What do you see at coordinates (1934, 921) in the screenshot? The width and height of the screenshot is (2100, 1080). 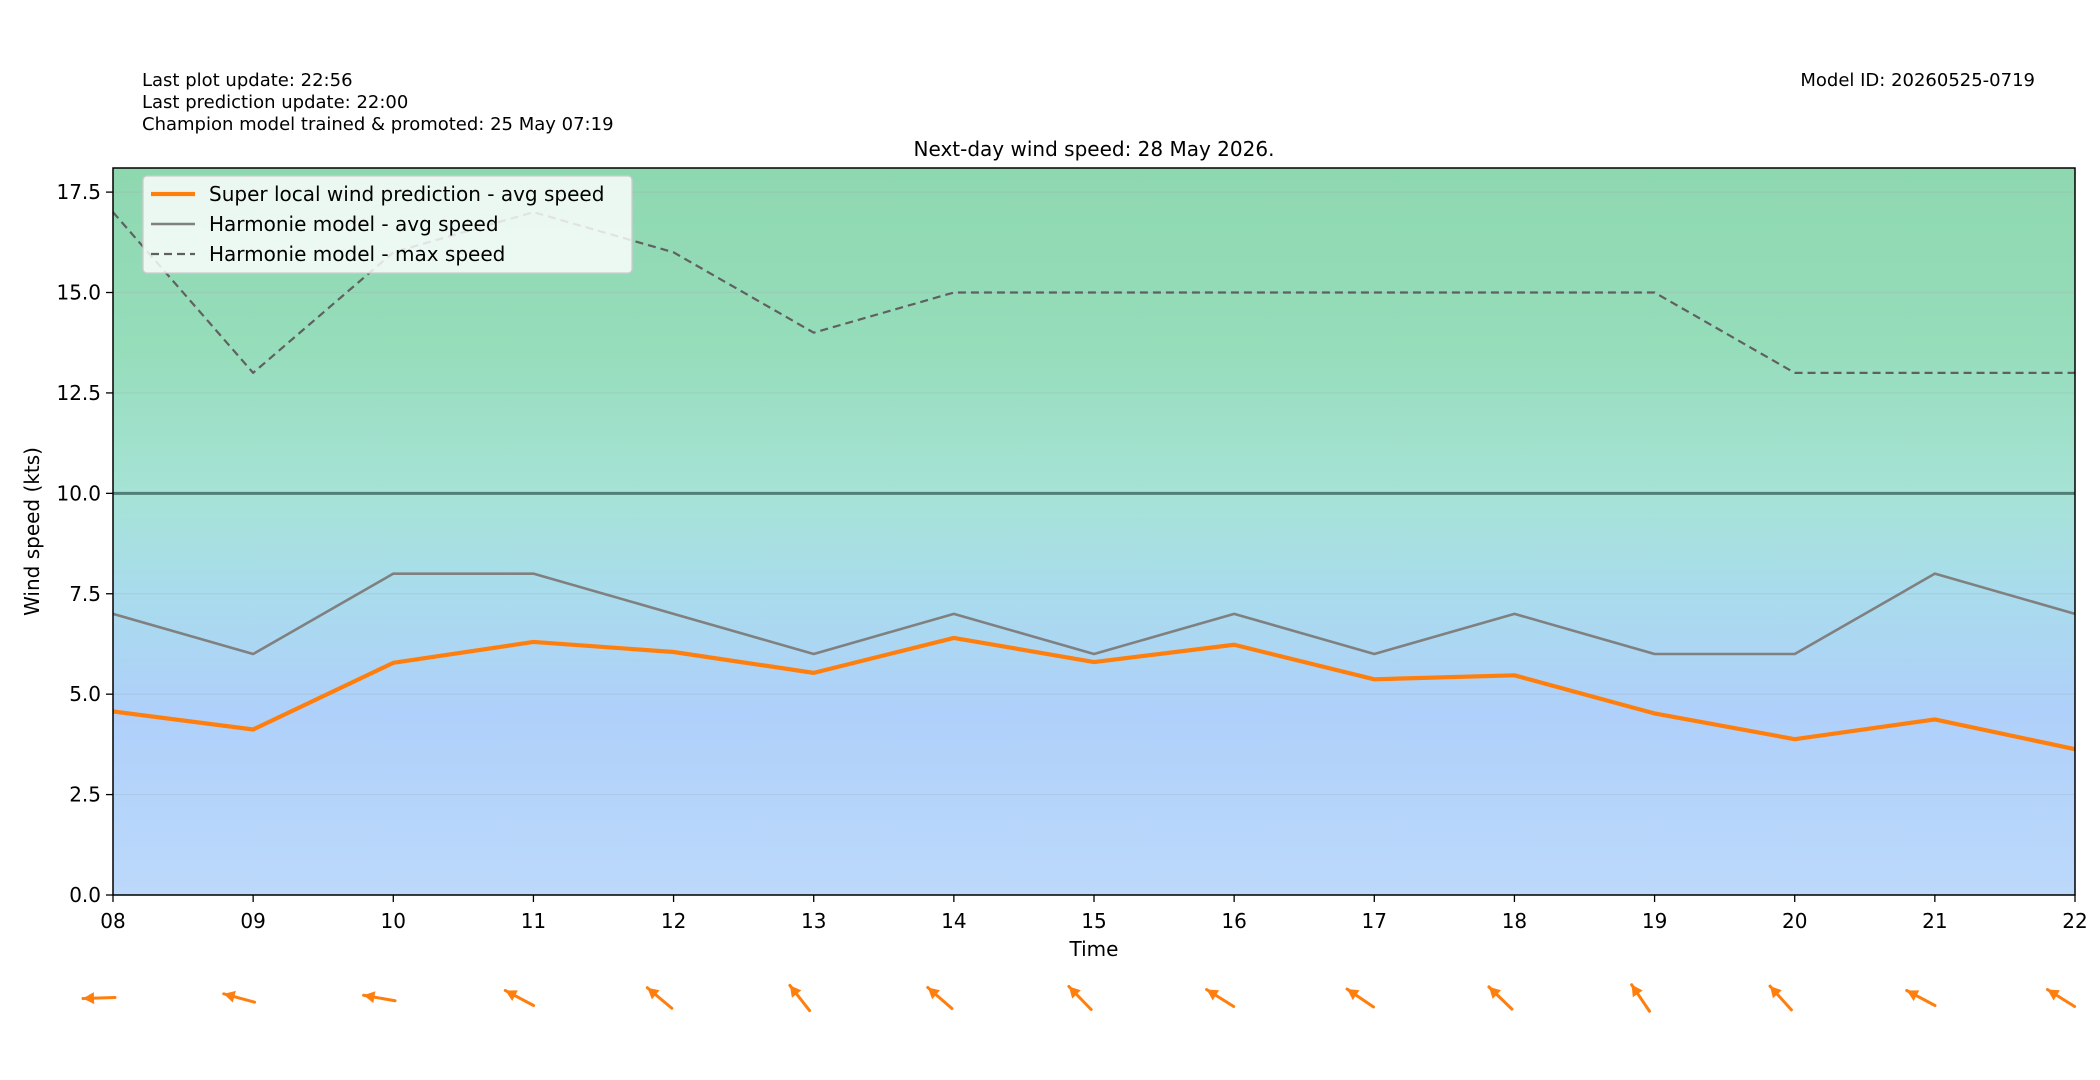 I see `x-tick-label: 21` at bounding box center [1934, 921].